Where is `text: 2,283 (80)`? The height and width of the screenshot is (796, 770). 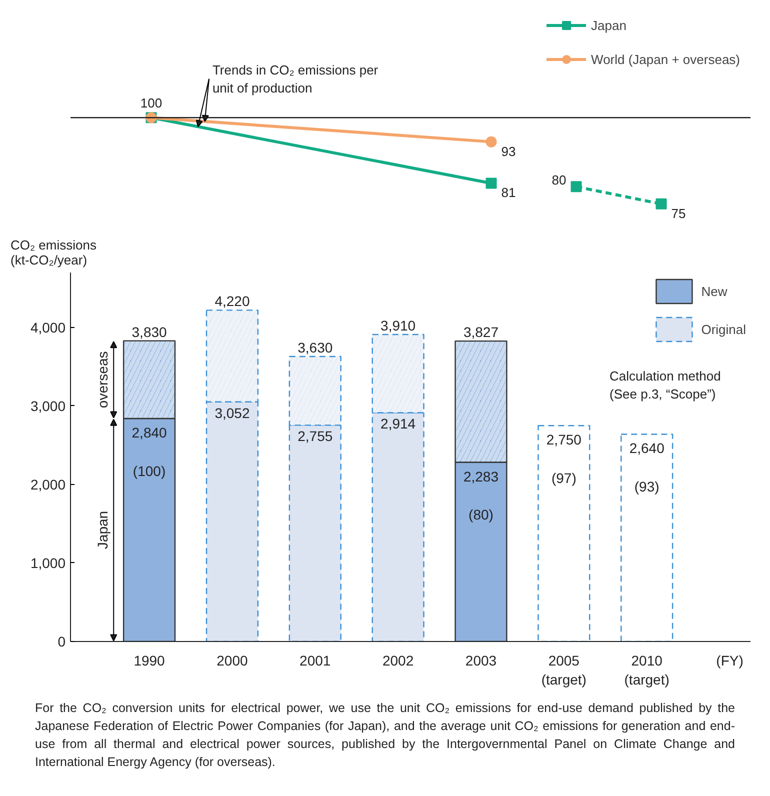
text: 2,283 (80) is located at coordinates (481, 495).